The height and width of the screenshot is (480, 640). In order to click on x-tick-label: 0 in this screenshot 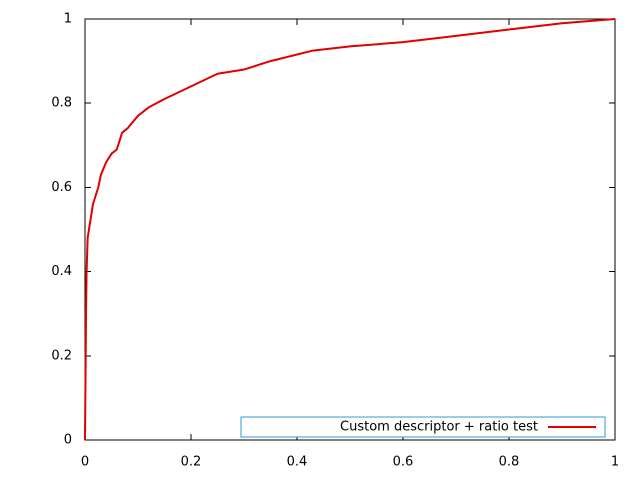, I will do `click(85, 462)`.